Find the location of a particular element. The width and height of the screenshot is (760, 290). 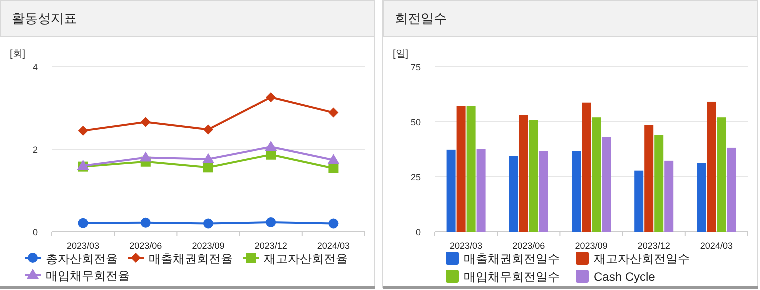

legend-label: 매입채무회전율 is located at coordinates (88, 276).